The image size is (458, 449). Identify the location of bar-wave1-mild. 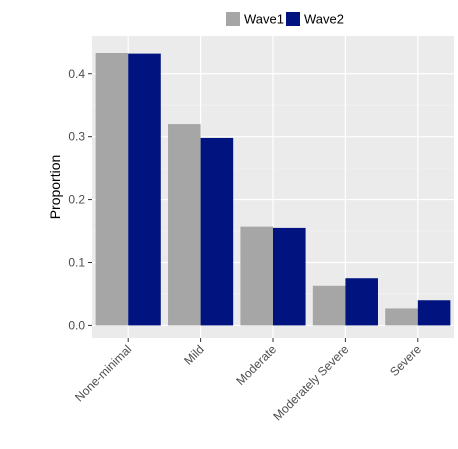
(184, 225).